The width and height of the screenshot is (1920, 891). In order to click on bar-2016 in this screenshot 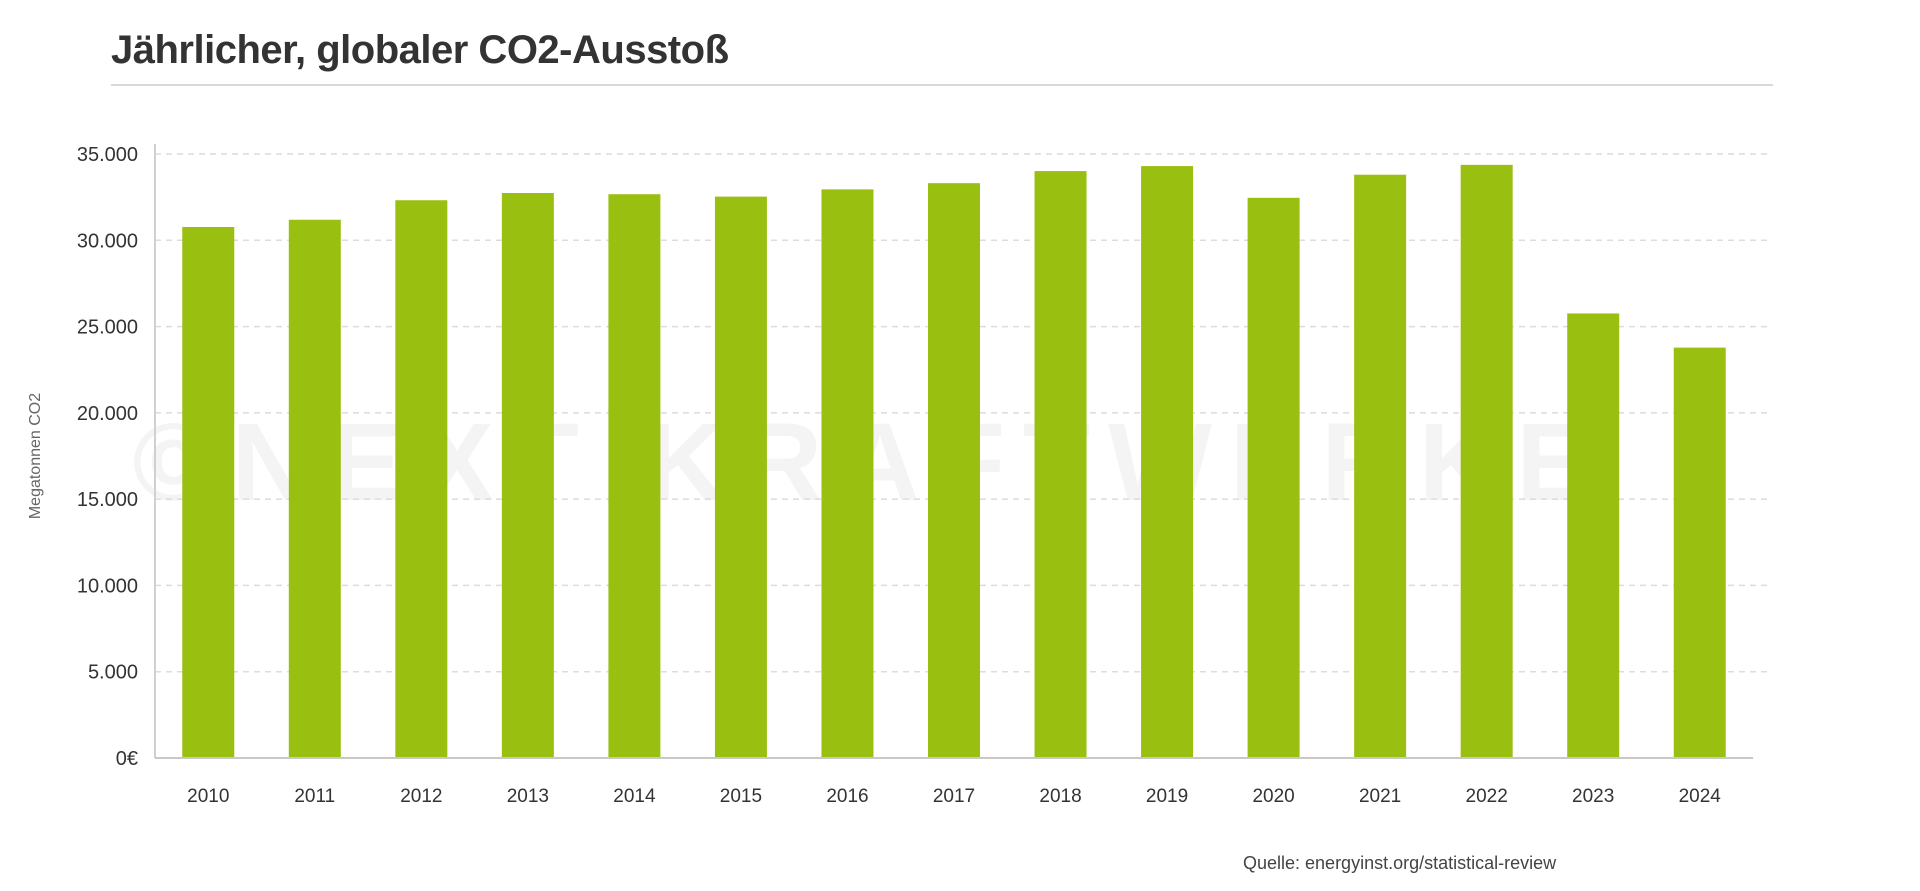, I will do `click(847, 473)`.